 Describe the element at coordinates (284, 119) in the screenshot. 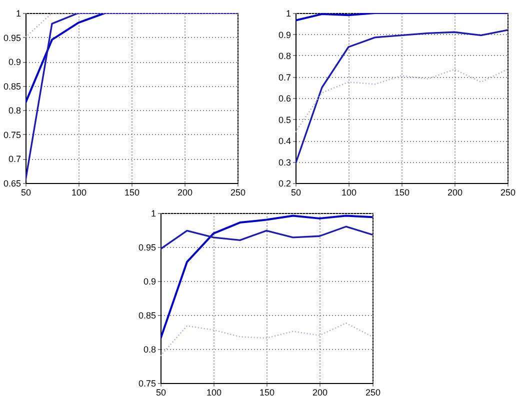

I see `y-tick-label: 0.5` at that location.